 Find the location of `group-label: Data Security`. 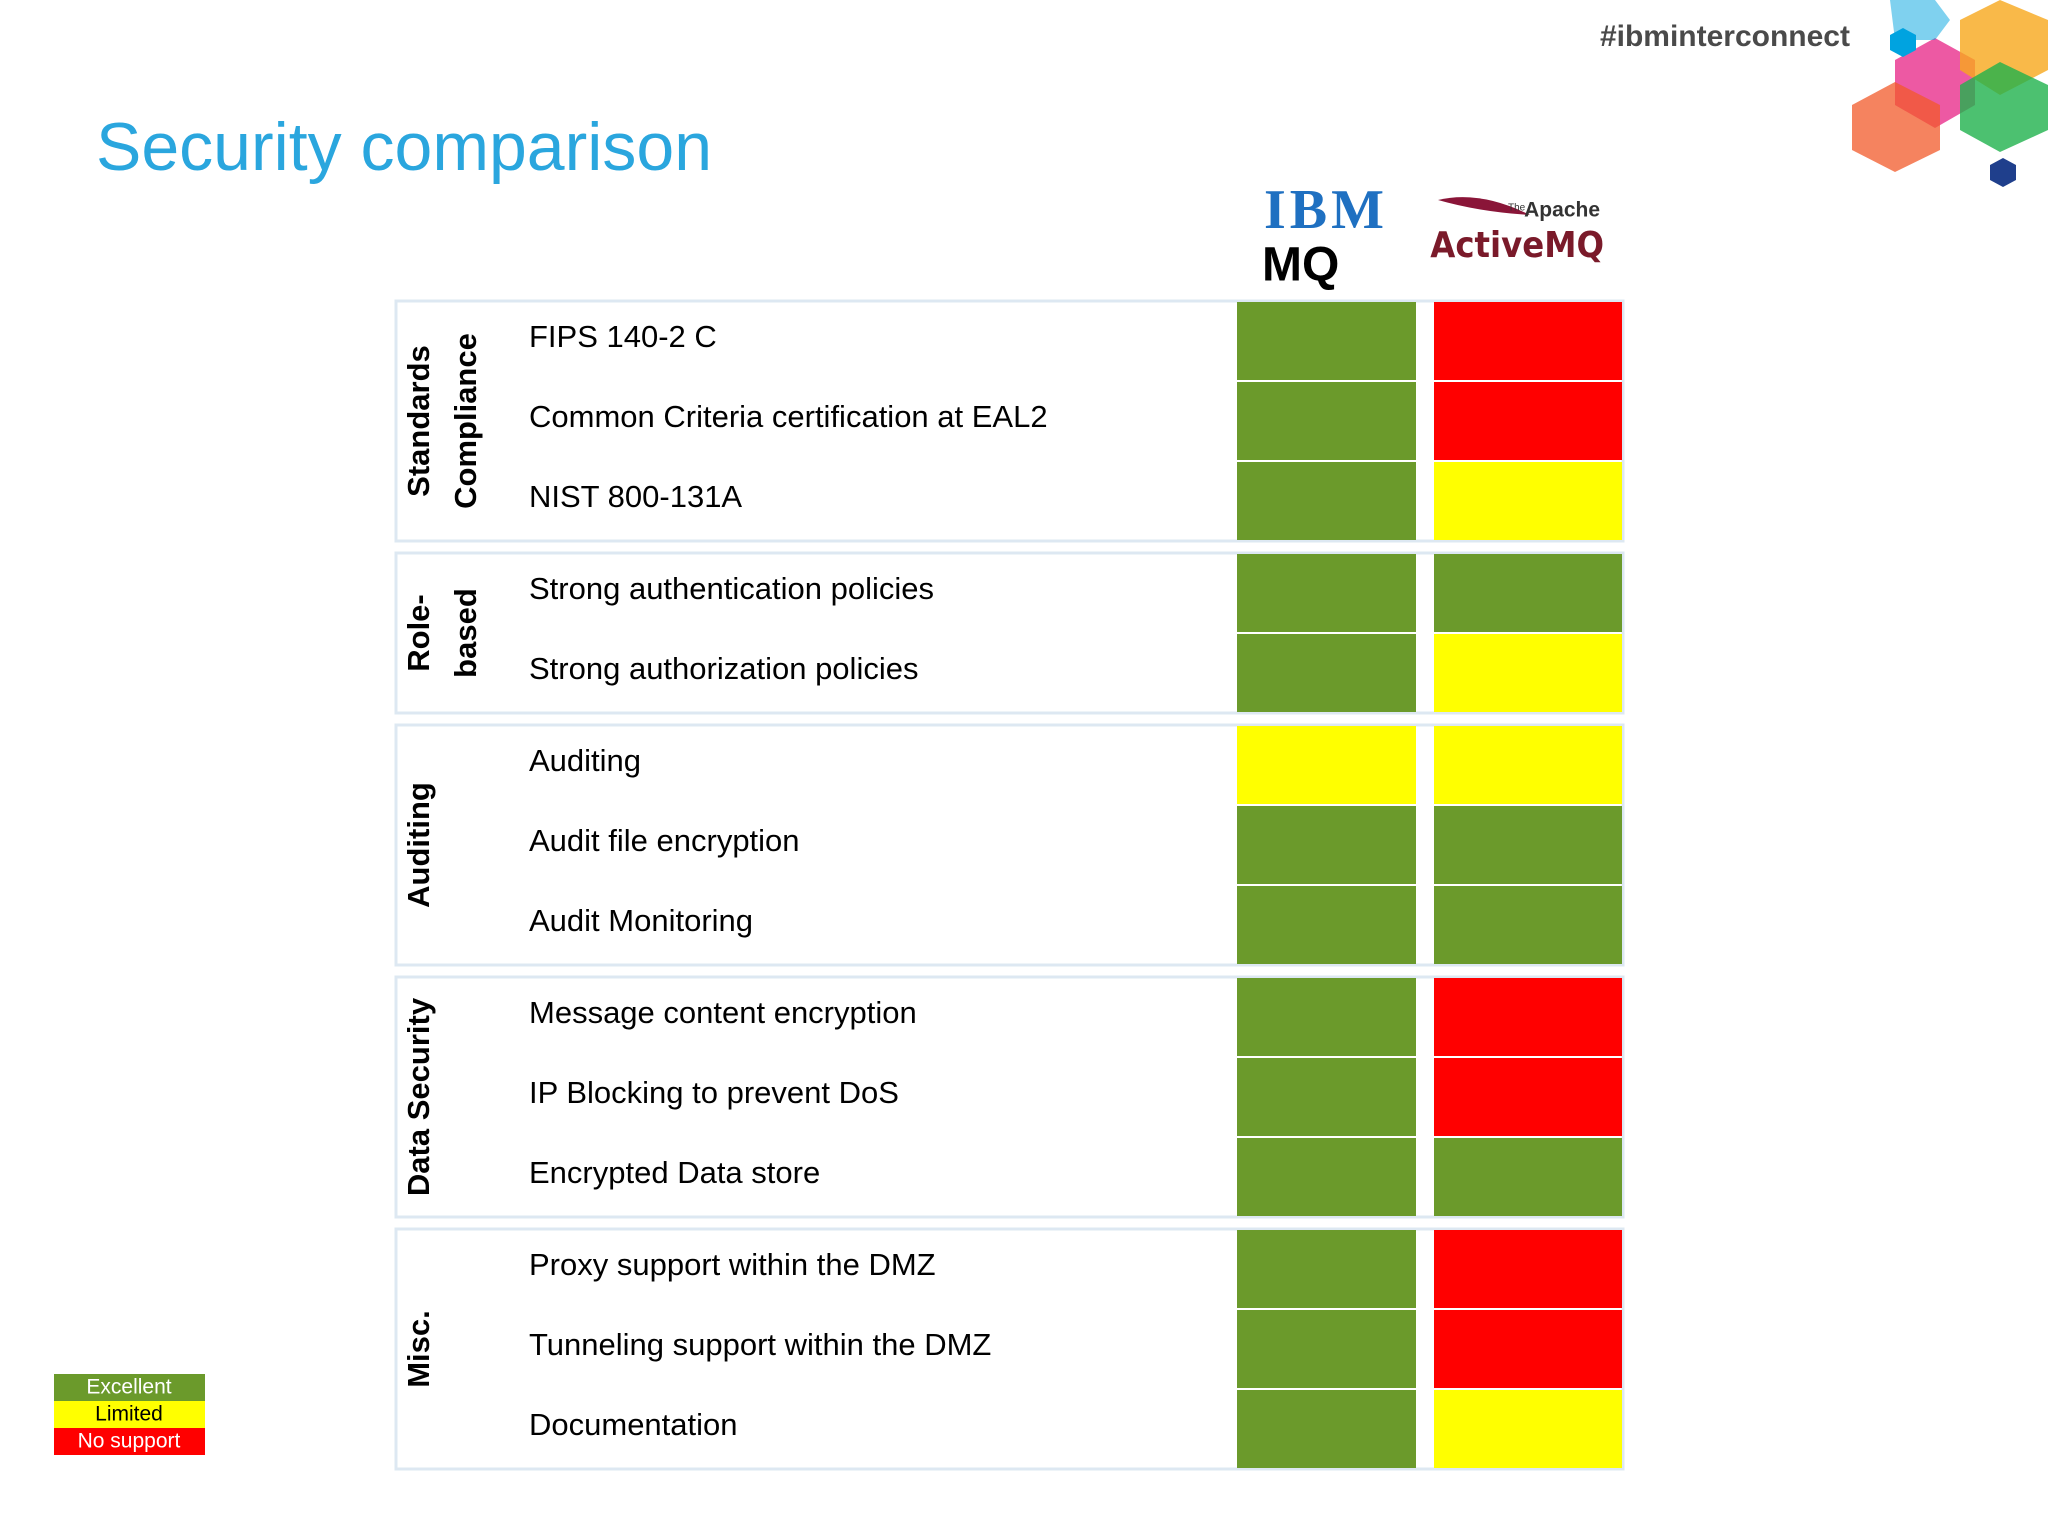

group-label: Data Security is located at coordinates (418, 1096).